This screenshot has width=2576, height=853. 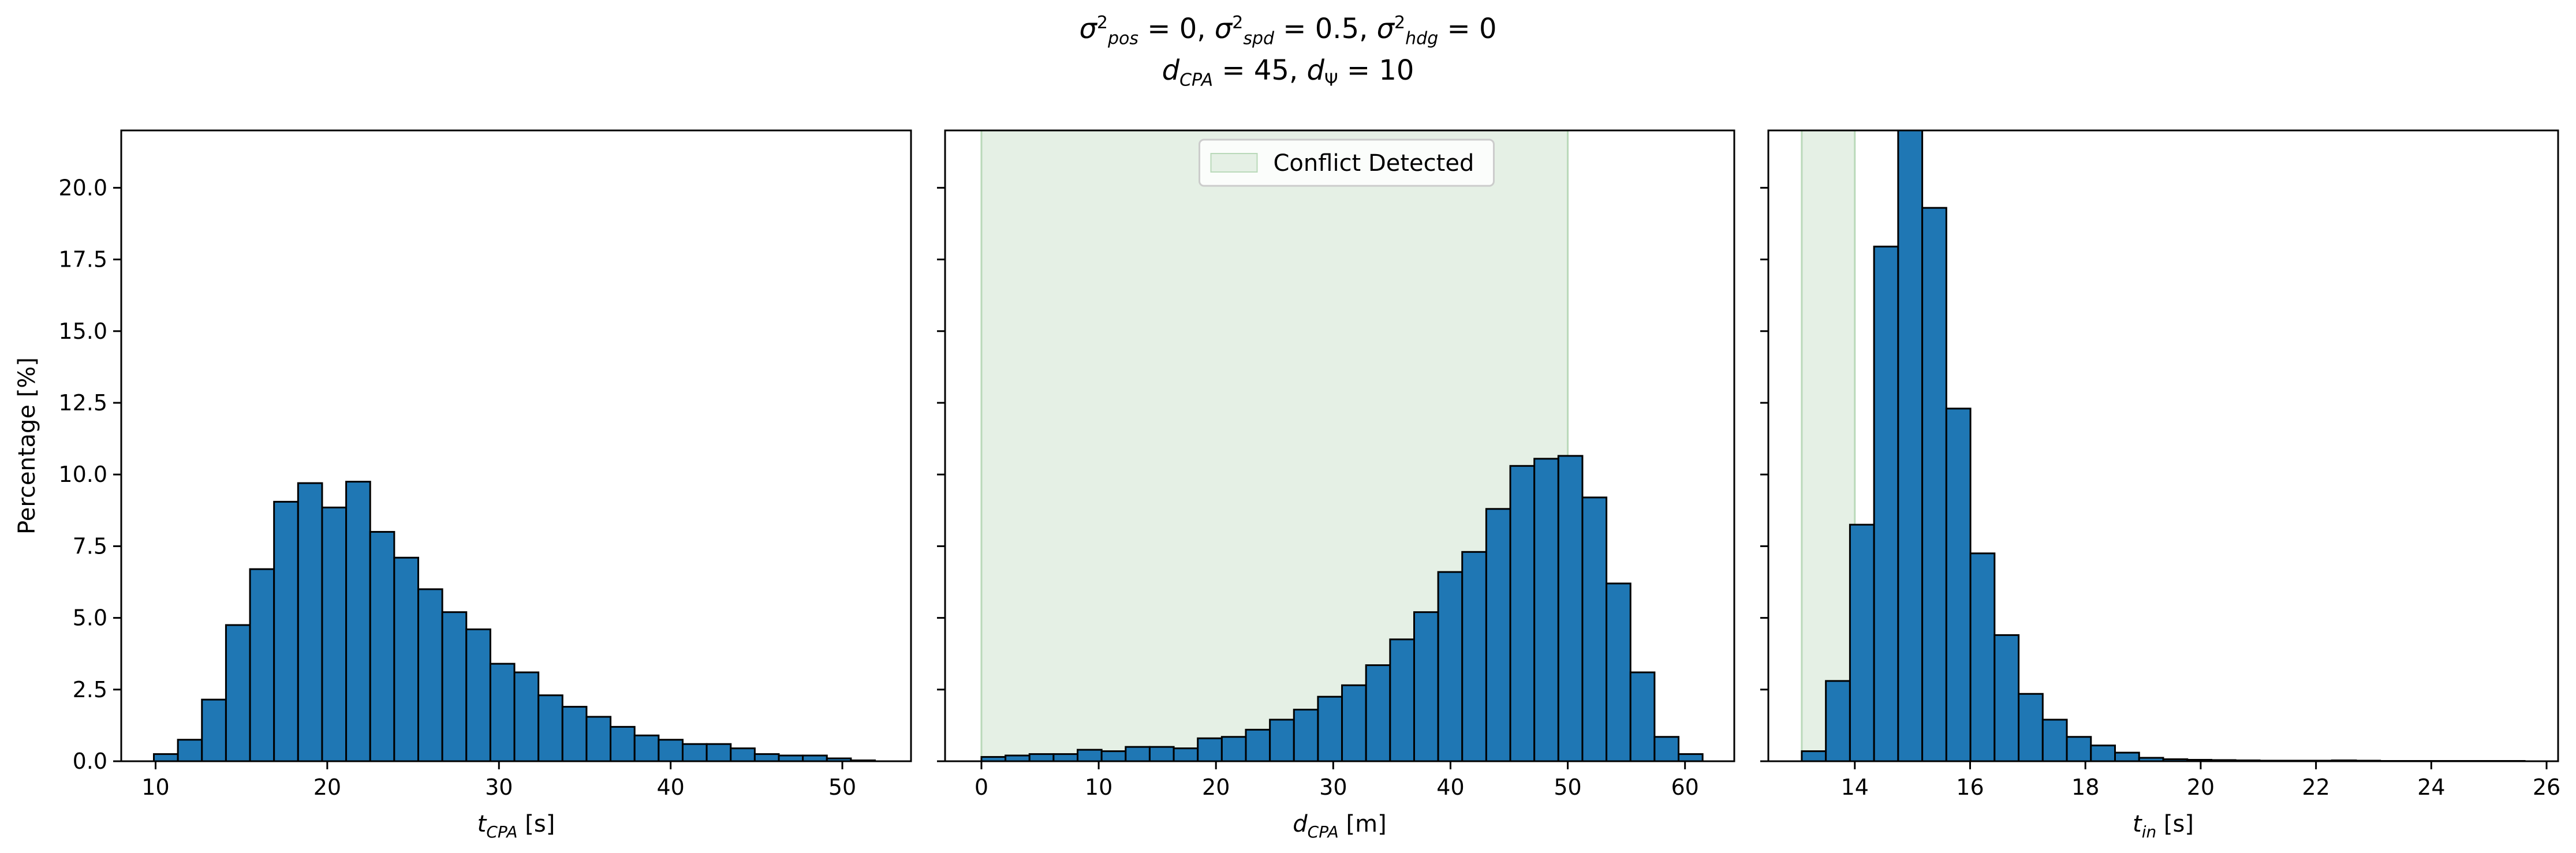 What do you see at coordinates (514, 621) in the screenshot?
I see `plot-area` at bounding box center [514, 621].